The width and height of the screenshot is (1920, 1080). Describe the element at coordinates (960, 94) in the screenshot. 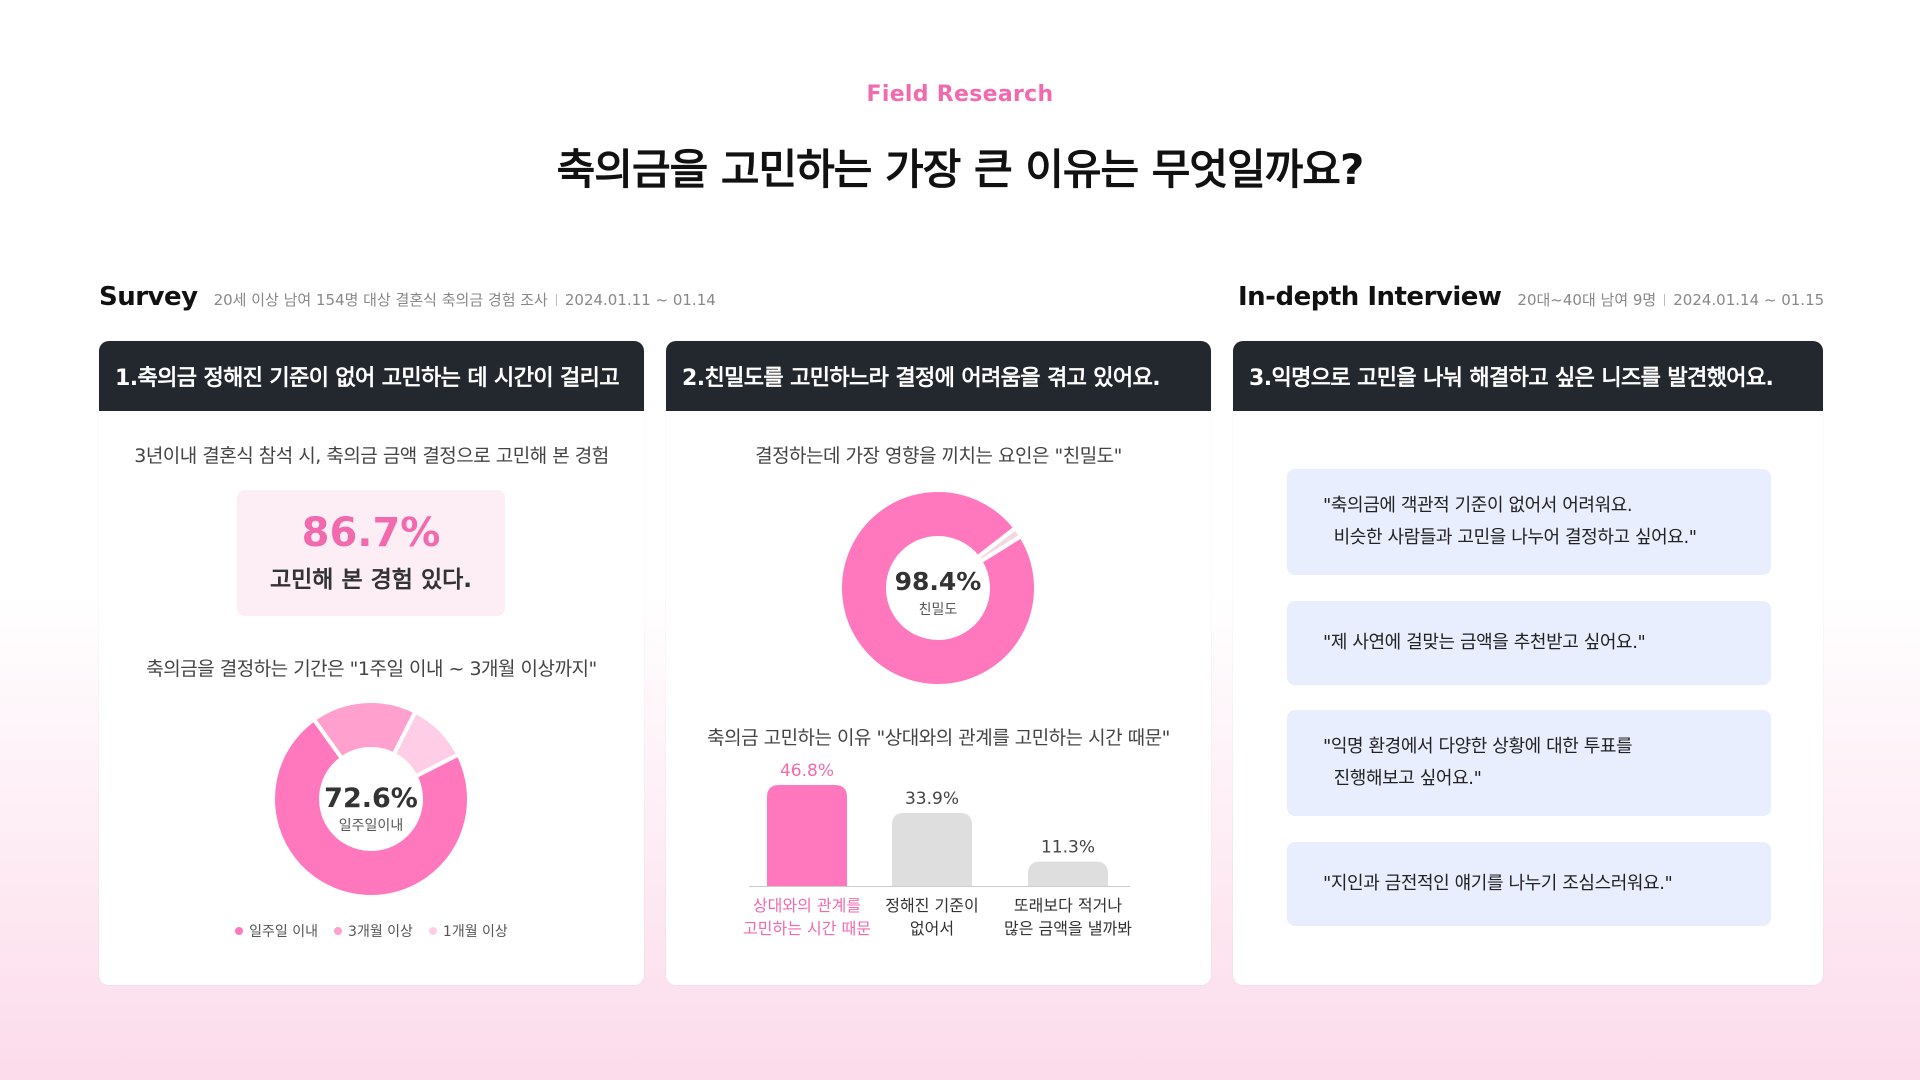

I see `eyebrow: Field Research` at that location.